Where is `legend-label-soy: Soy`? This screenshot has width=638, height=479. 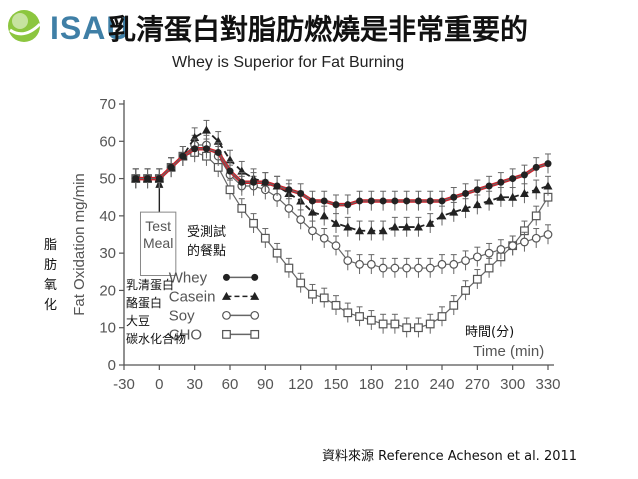
legend-label-soy: Soy is located at coordinates (182, 315).